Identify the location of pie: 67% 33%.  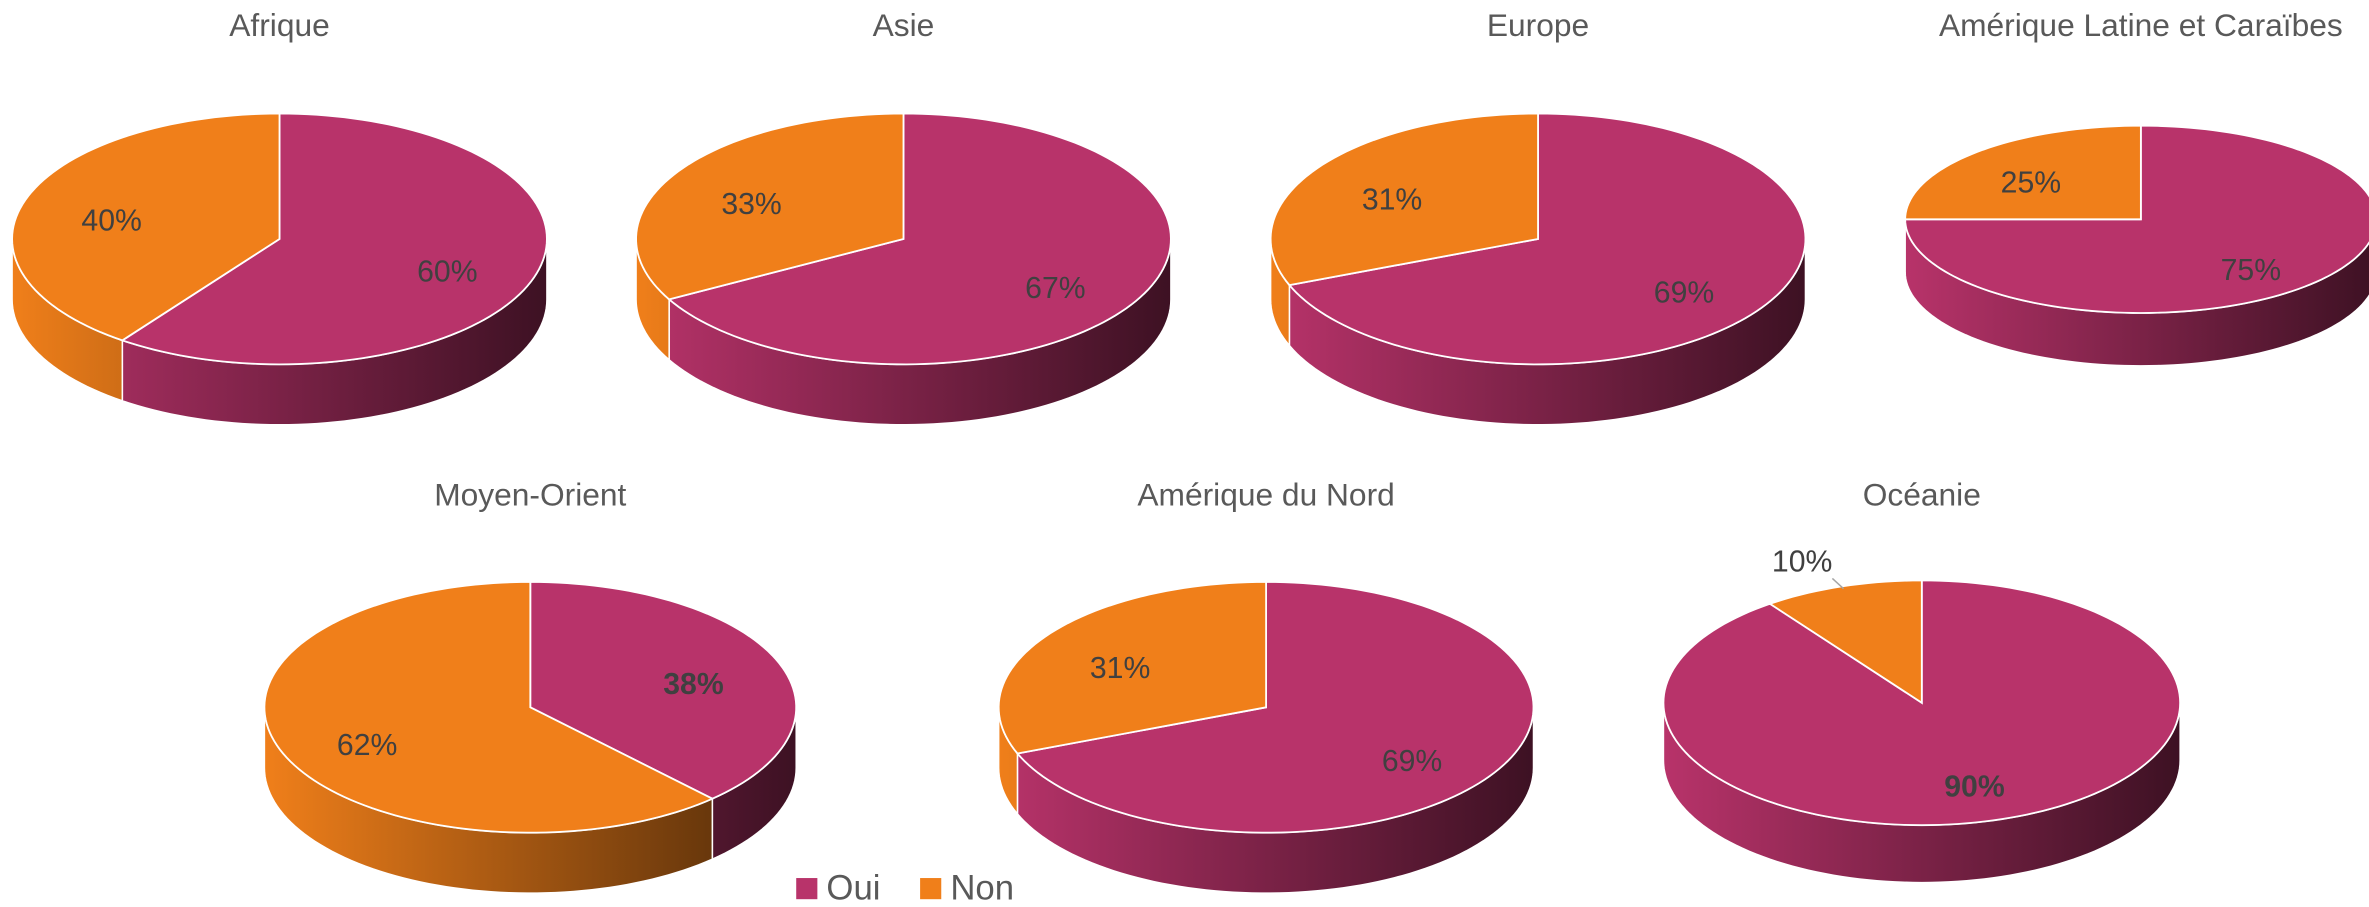
(903, 269).